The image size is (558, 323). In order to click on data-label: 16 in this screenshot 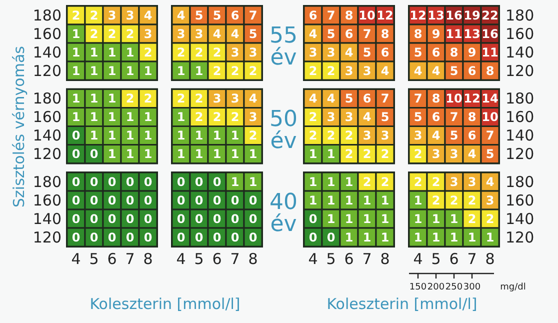, I will do `click(490, 33)`.